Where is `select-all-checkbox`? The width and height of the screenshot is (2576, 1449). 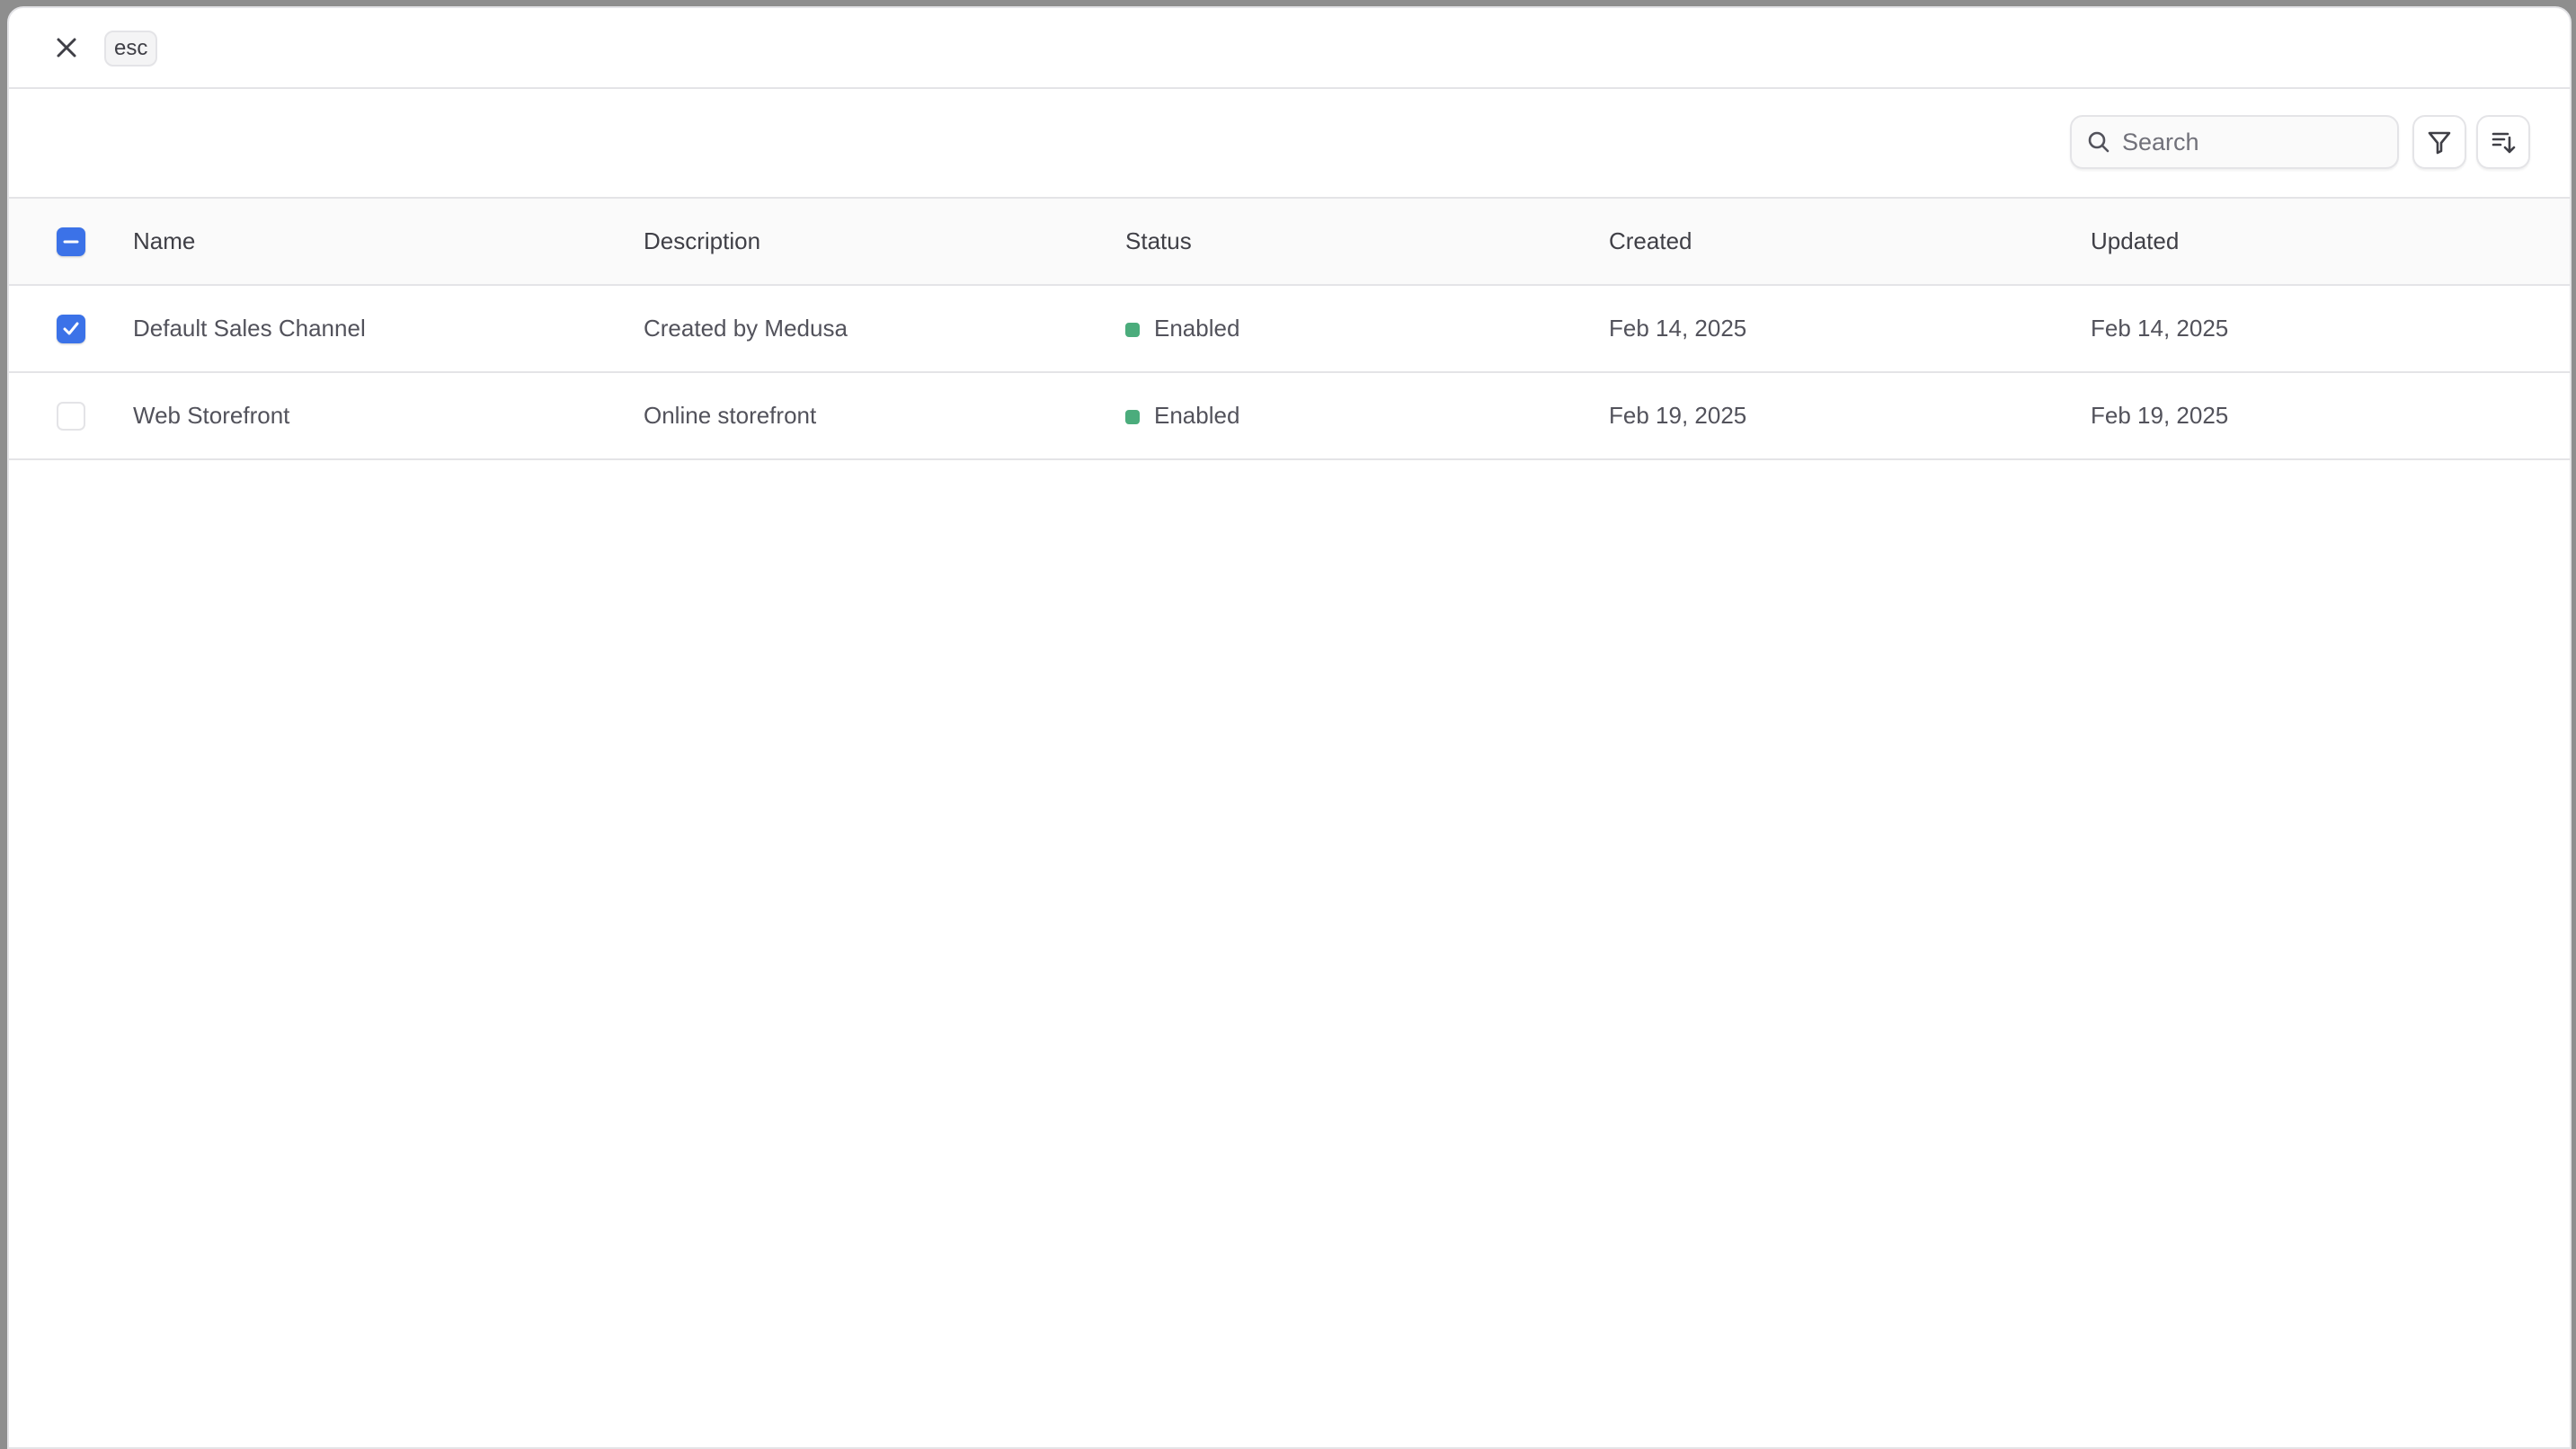
select-all-checkbox is located at coordinates (71, 241).